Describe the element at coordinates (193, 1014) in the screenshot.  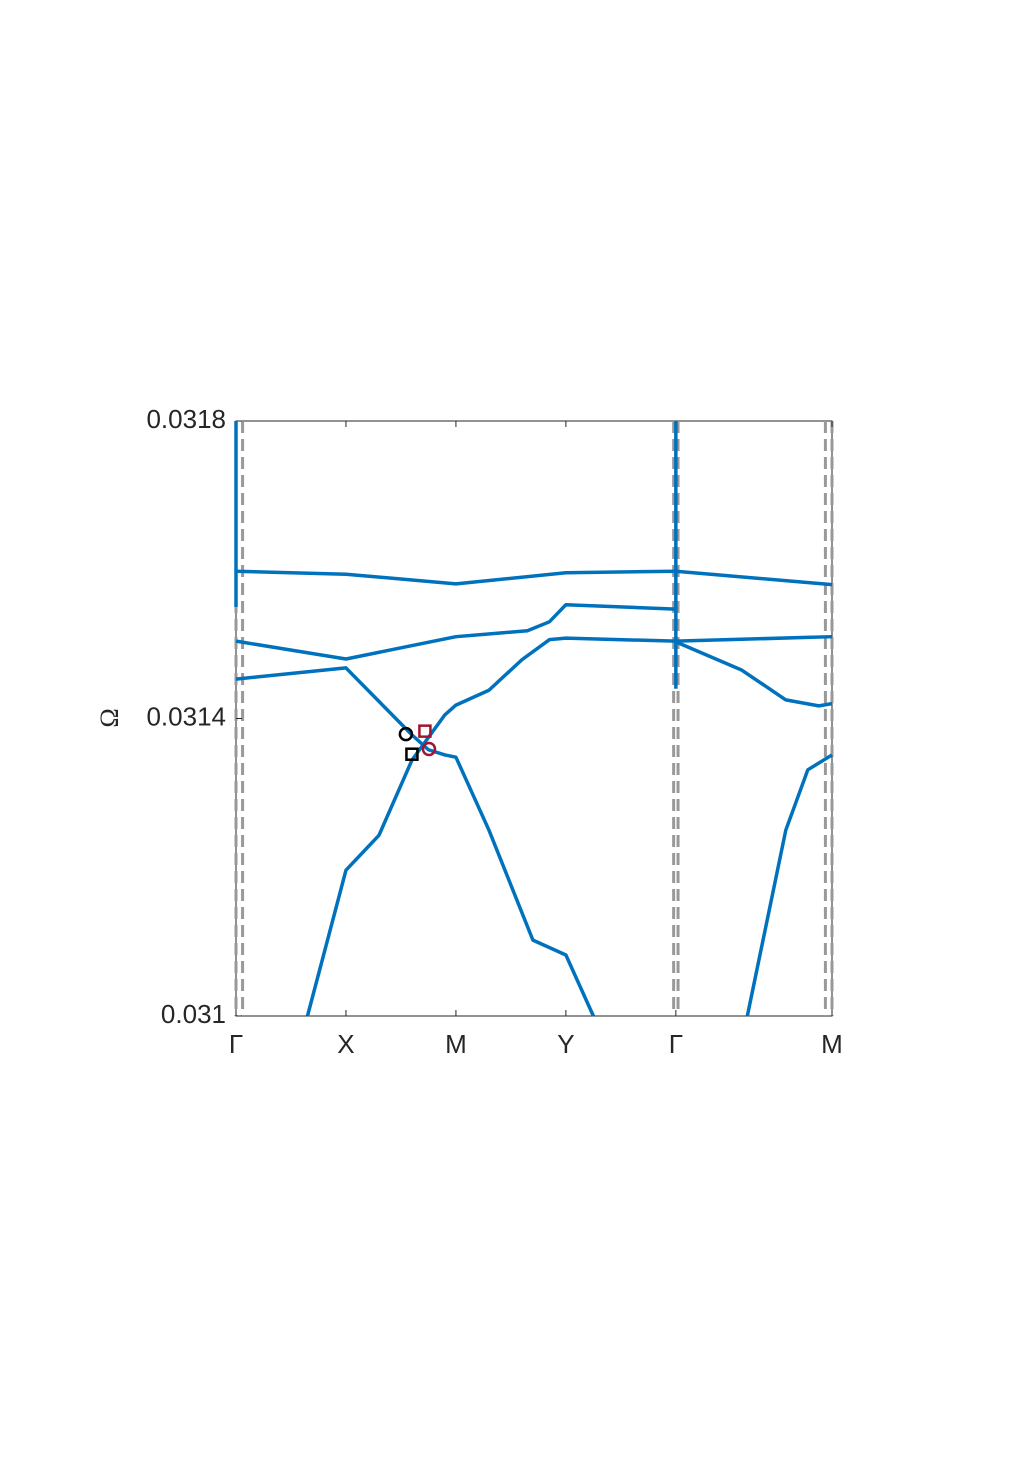
I see `y-tick-label: 0.031` at that location.